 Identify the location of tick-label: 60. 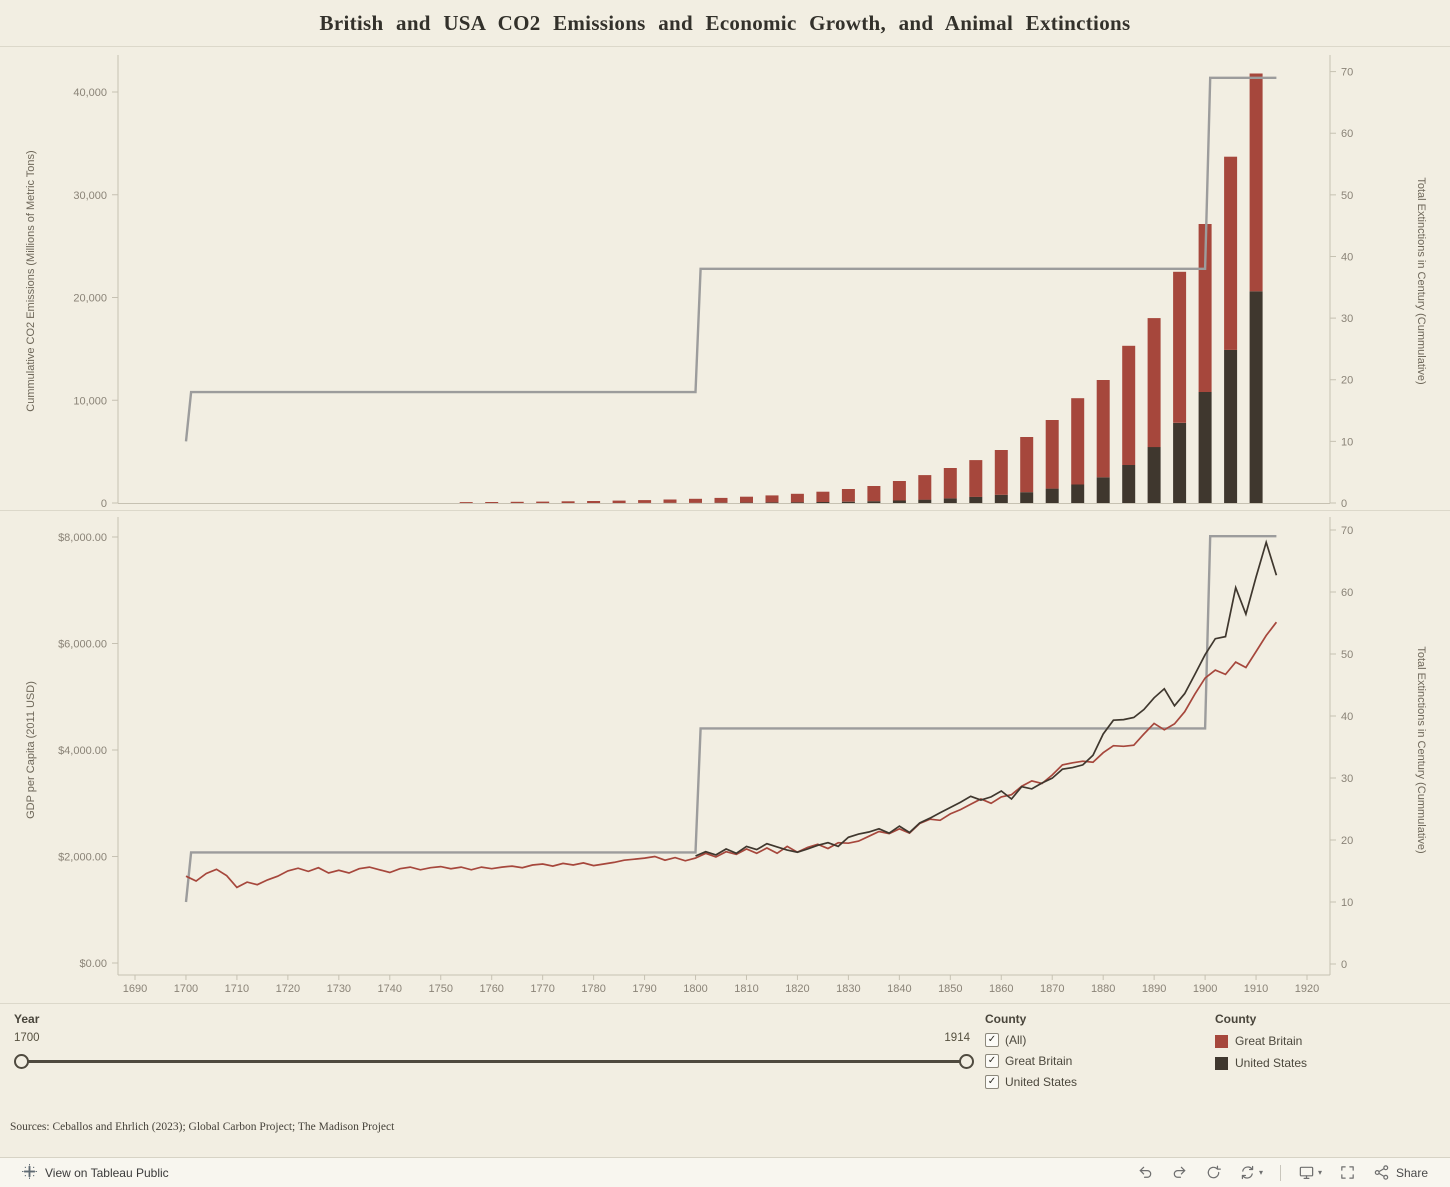
(1347, 134).